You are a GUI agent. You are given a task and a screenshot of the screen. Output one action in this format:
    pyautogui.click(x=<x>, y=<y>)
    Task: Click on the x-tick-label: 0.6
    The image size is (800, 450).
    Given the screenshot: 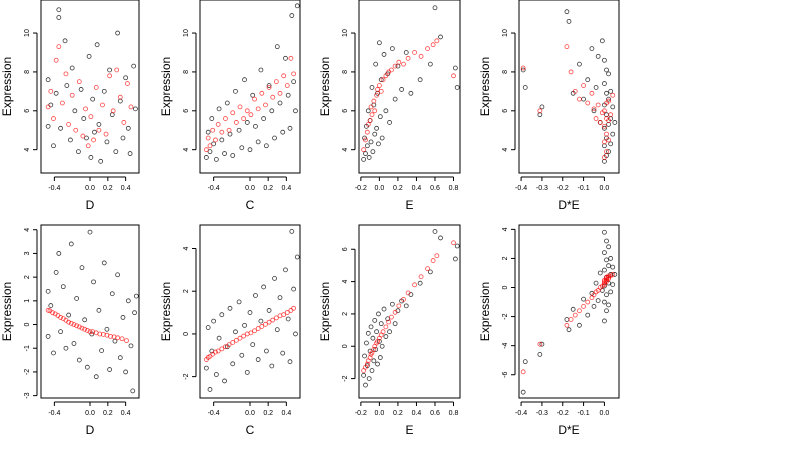 What is the action you would take?
    pyautogui.click(x=435, y=188)
    